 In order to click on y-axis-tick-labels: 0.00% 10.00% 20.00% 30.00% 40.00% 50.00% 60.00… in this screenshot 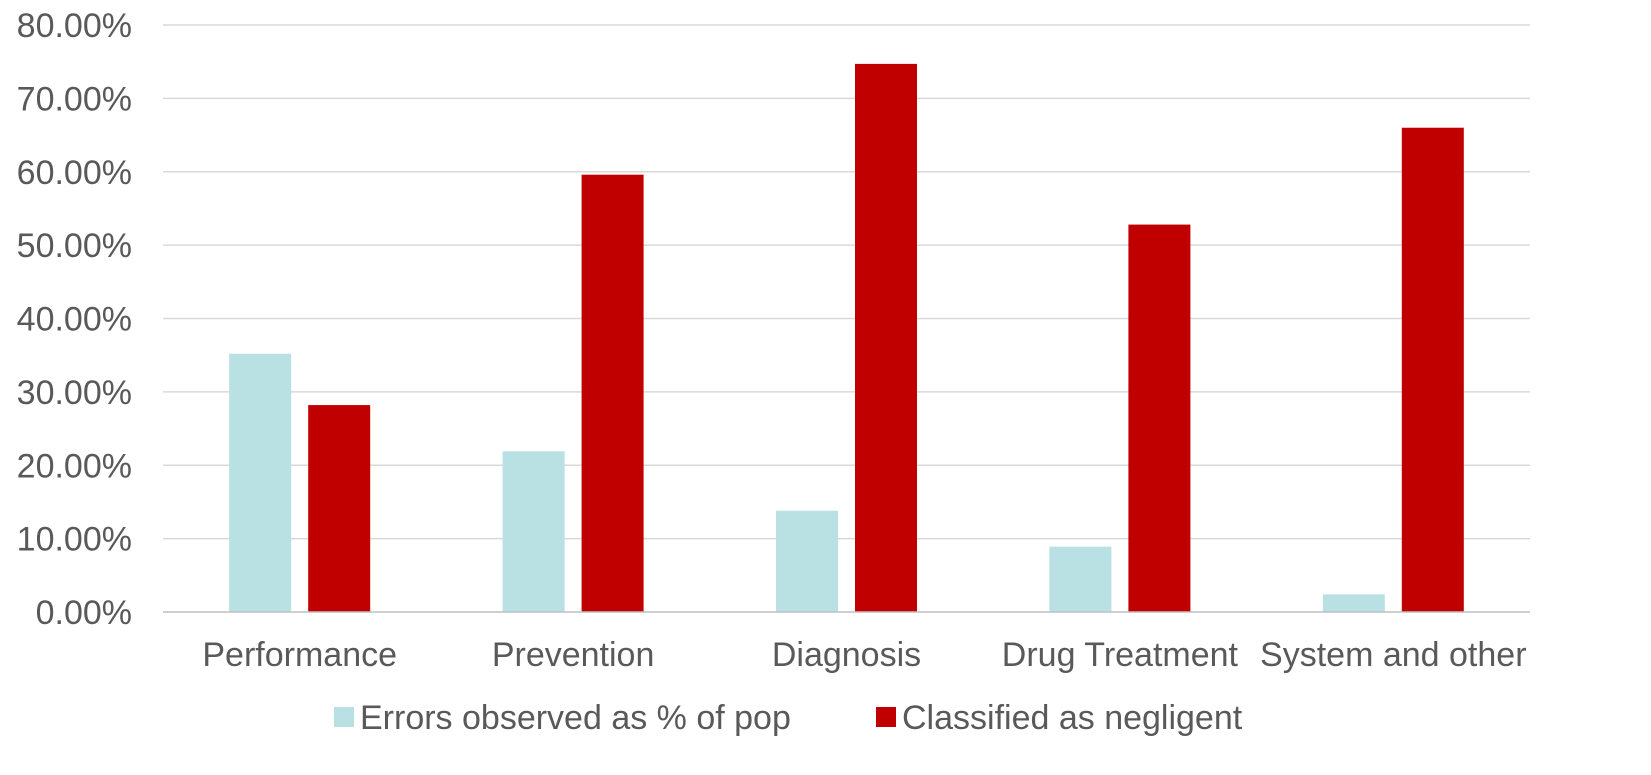, I will do `click(74, 319)`.